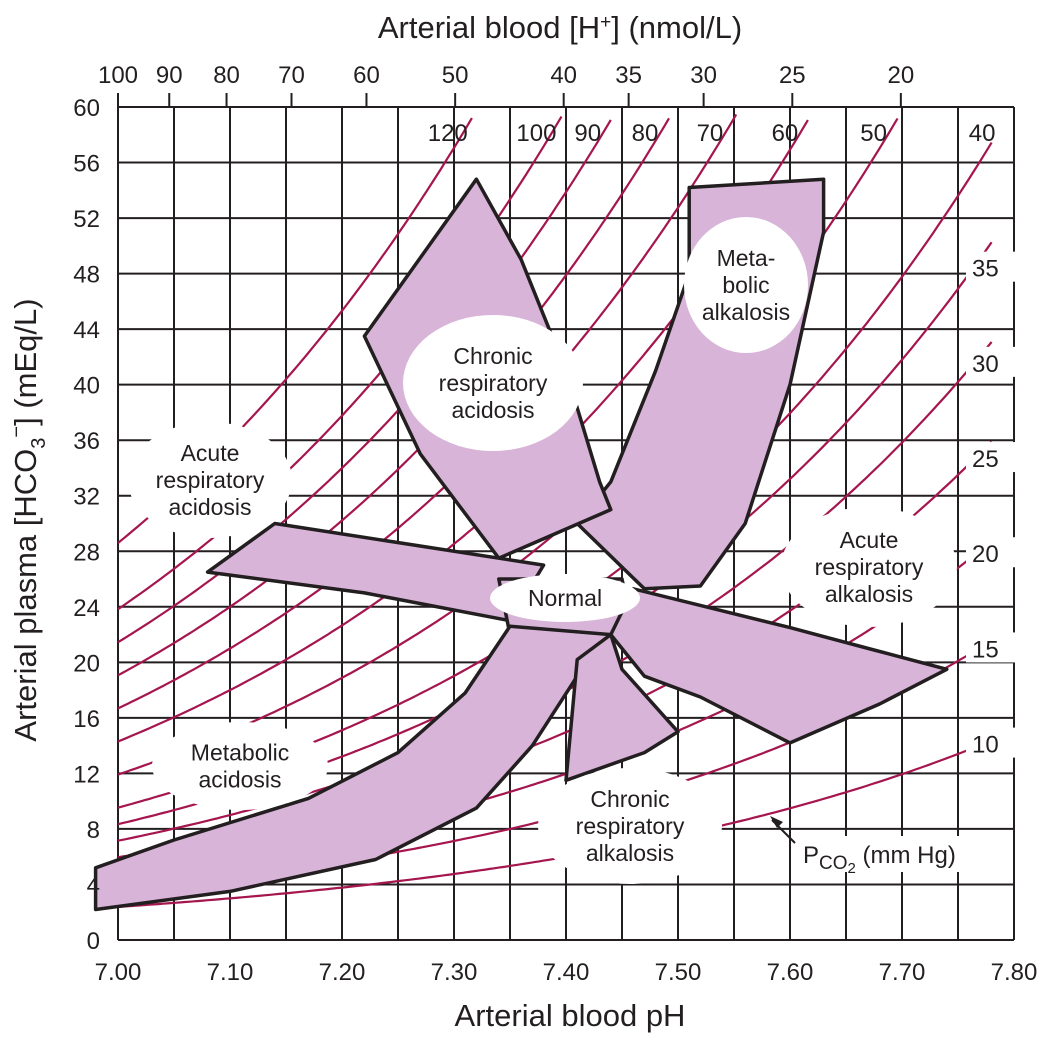 The height and width of the screenshot is (1041, 1041). What do you see at coordinates (118, 972) in the screenshot?
I see `x-tick-label: 7.00` at bounding box center [118, 972].